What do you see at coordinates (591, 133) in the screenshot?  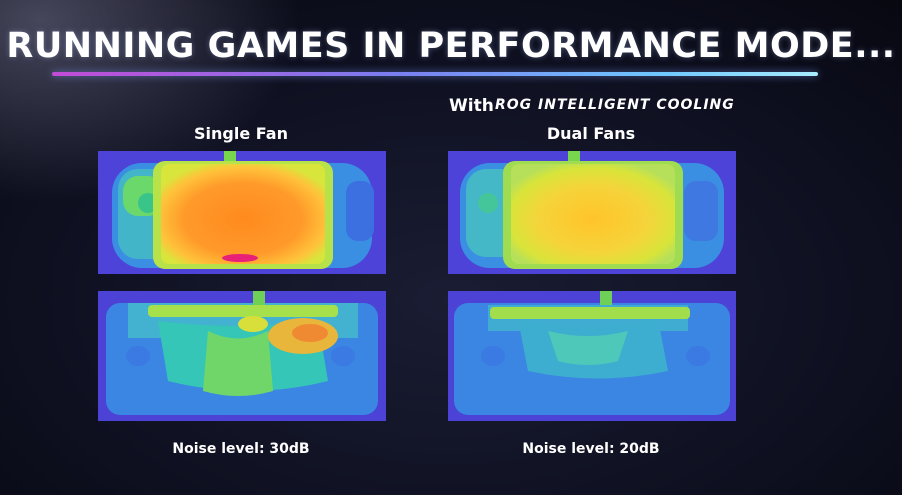 I see `dual-fans-label: Dual Fans` at bounding box center [591, 133].